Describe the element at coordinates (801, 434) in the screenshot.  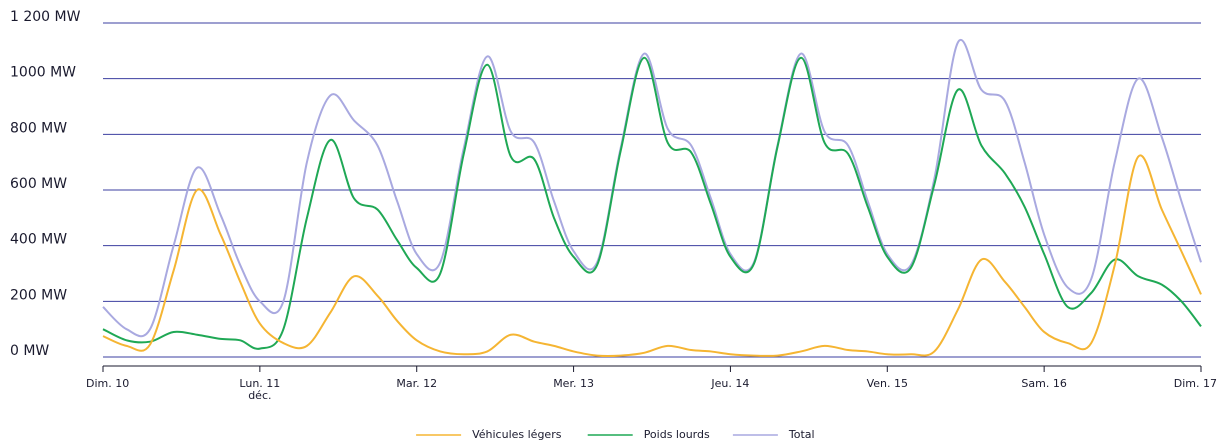
I see `legend-label: Total` at that location.